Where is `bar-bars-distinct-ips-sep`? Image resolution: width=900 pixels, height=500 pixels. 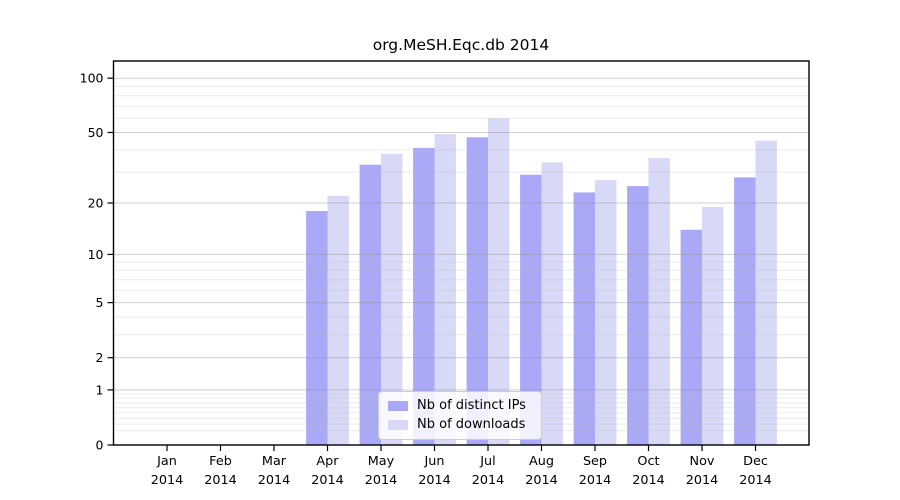
bar-bars-distinct-ips-sep is located at coordinates (584, 318).